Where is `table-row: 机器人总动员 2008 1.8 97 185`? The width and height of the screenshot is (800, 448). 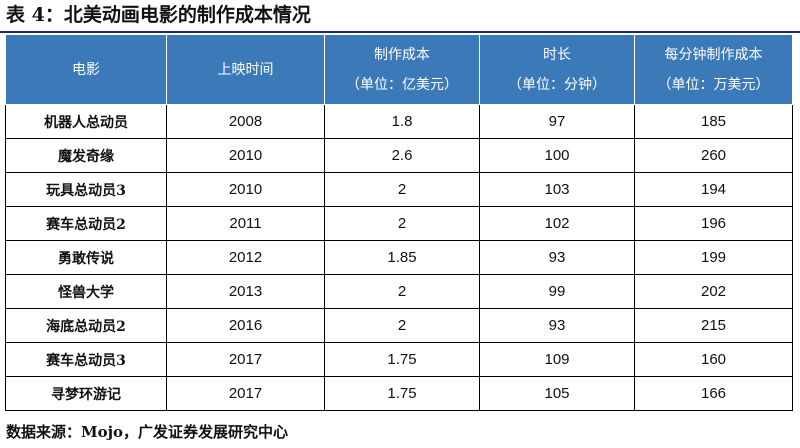
table-row: 机器人总动员 2008 1.8 97 185 is located at coordinates (399, 121).